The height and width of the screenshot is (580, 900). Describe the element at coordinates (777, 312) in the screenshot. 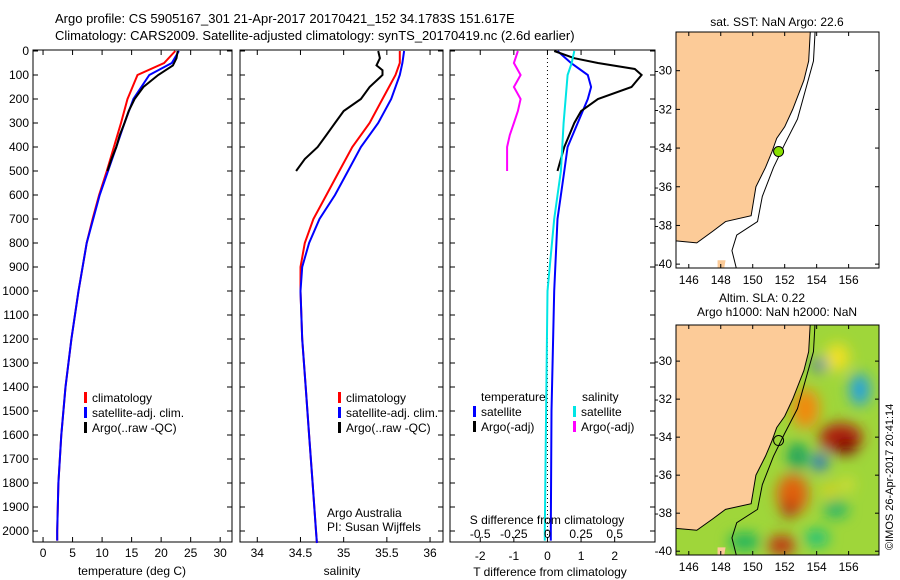

I see `map-title-argo-h: Argo h1000: NaN h2000: NaN` at that location.